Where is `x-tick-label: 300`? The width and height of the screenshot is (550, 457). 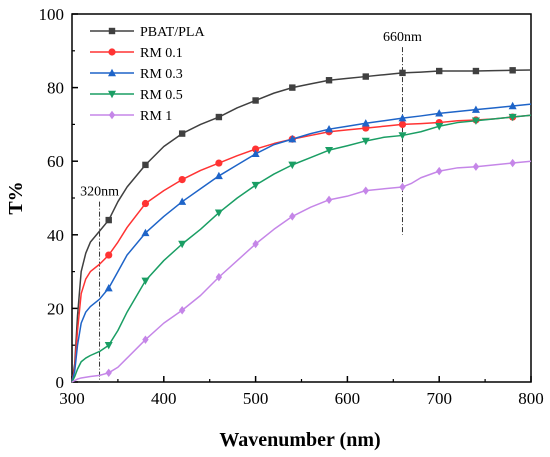 x-tick-label: 300 is located at coordinates (72, 398).